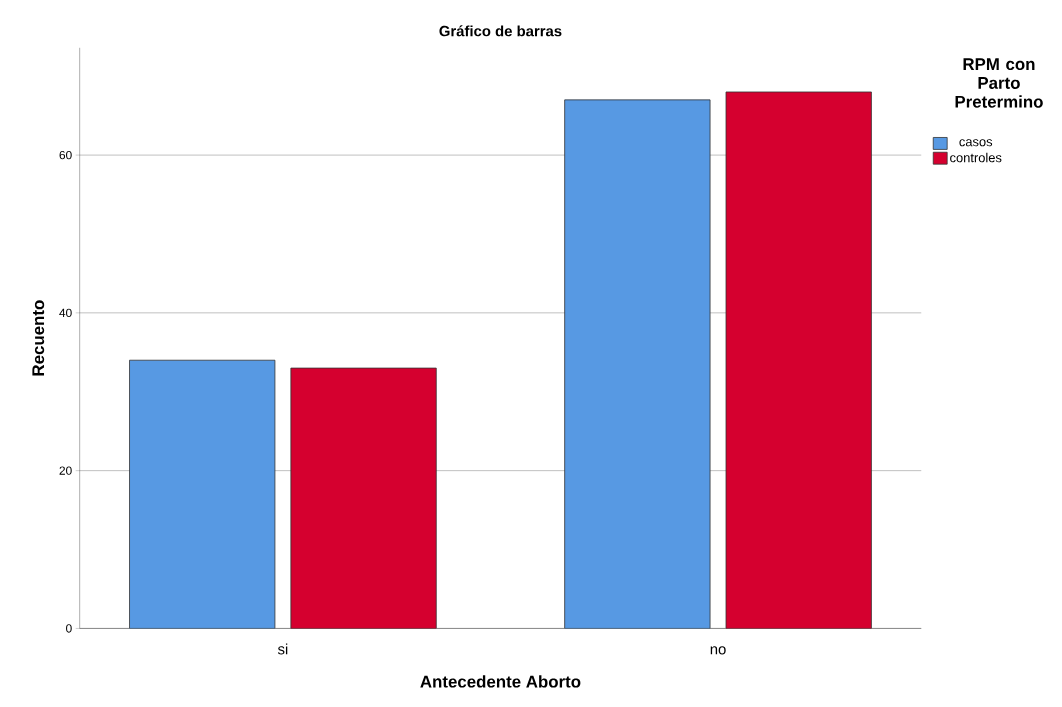 The width and height of the screenshot is (1062, 707). What do you see at coordinates (500, 31) in the screenshot?
I see `chart-title: Gráfico de barras` at bounding box center [500, 31].